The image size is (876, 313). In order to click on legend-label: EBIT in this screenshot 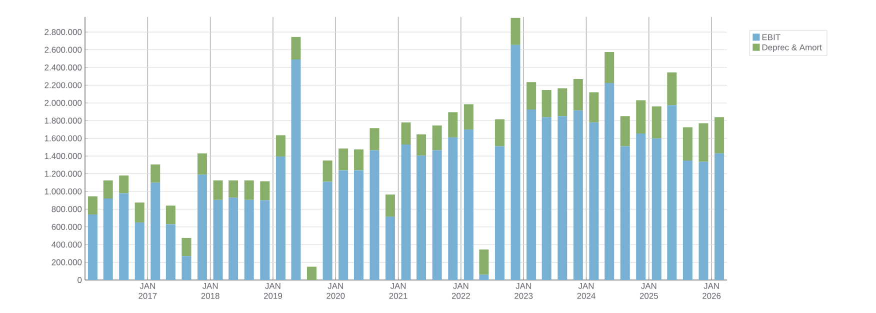, I will do `click(771, 37)`.